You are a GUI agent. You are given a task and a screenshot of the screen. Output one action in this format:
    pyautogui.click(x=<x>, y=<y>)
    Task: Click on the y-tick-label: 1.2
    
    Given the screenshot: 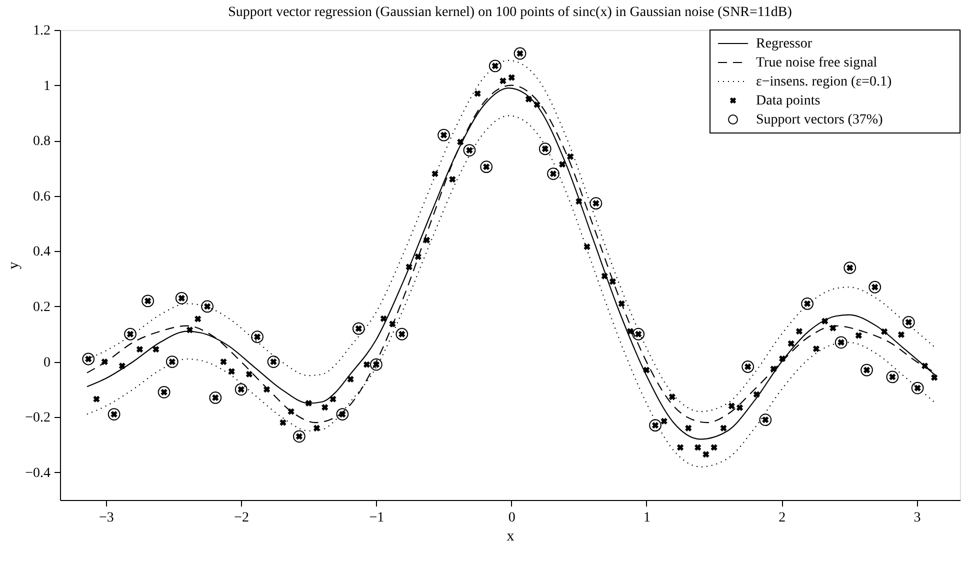 What is the action you would take?
    pyautogui.click(x=41, y=31)
    